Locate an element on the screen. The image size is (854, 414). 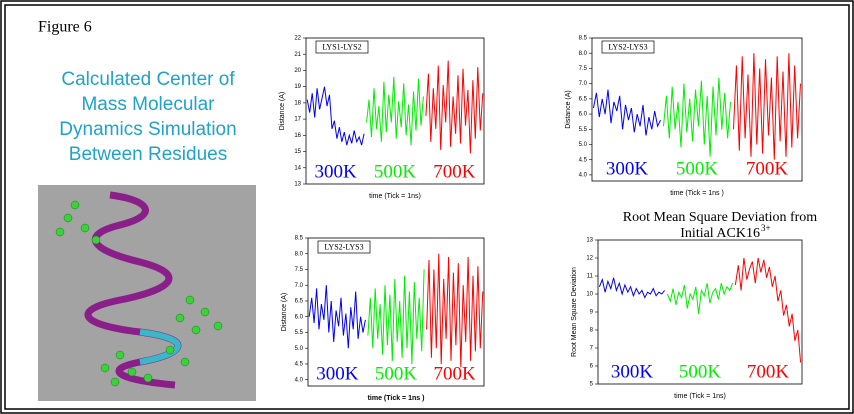
y-tick-label: 19 is located at coordinates (297, 87).